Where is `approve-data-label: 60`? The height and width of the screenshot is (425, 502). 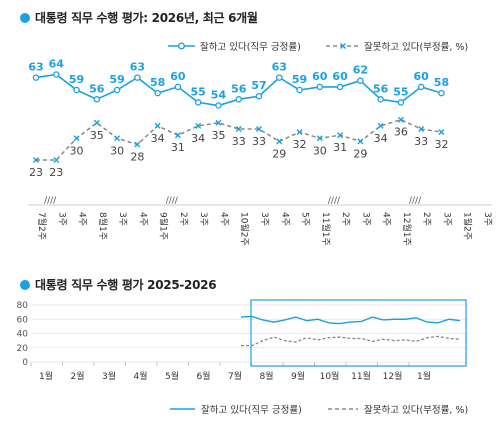
approve-data-label: 60 is located at coordinates (340, 76).